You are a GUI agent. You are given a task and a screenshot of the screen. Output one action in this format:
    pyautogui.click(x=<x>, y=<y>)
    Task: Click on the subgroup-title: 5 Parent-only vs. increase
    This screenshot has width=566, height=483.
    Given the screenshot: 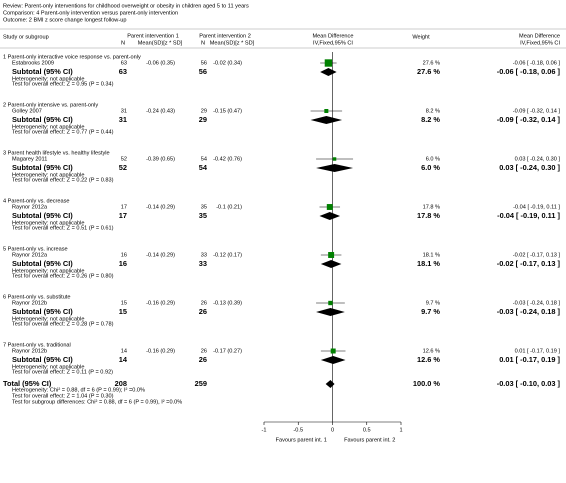 What is the action you would take?
    pyautogui.click(x=35, y=249)
    